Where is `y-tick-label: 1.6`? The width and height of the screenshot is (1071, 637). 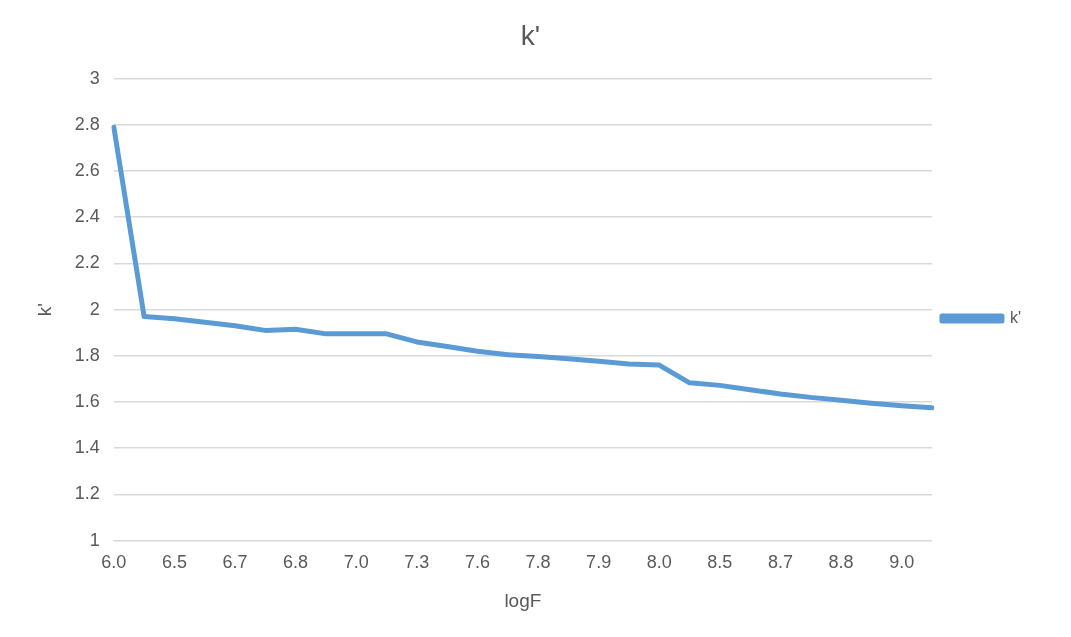
y-tick-label: 1.6 is located at coordinates (87, 400).